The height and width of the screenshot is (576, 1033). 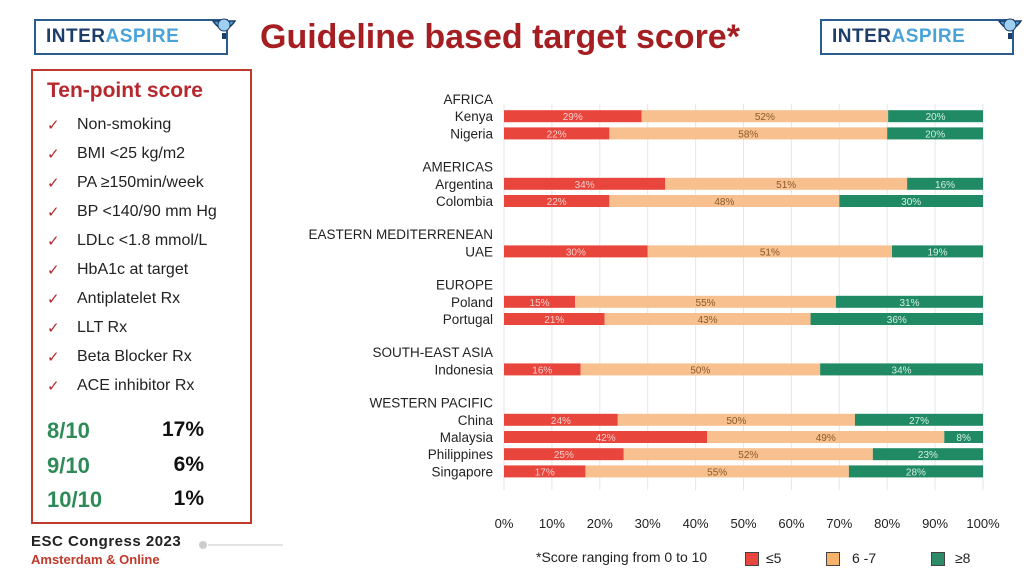 What do you see at coordinates (1010, 28) in the screenshot?
I see `globe-icon` at bounding box center [1010, 28].